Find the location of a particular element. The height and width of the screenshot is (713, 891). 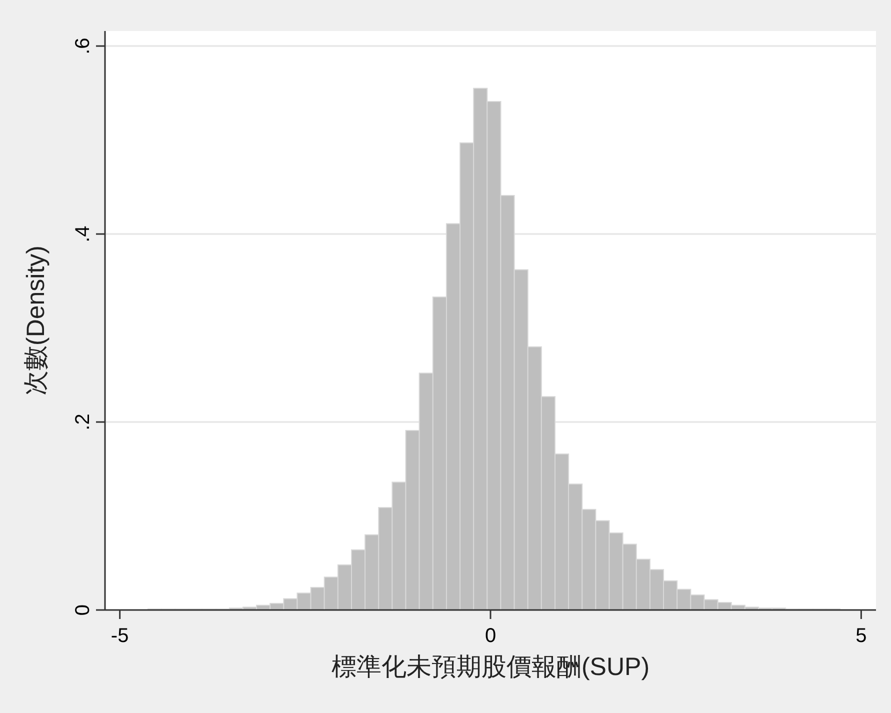

x-tick-label: 0 is located at coordinates (490, 636).